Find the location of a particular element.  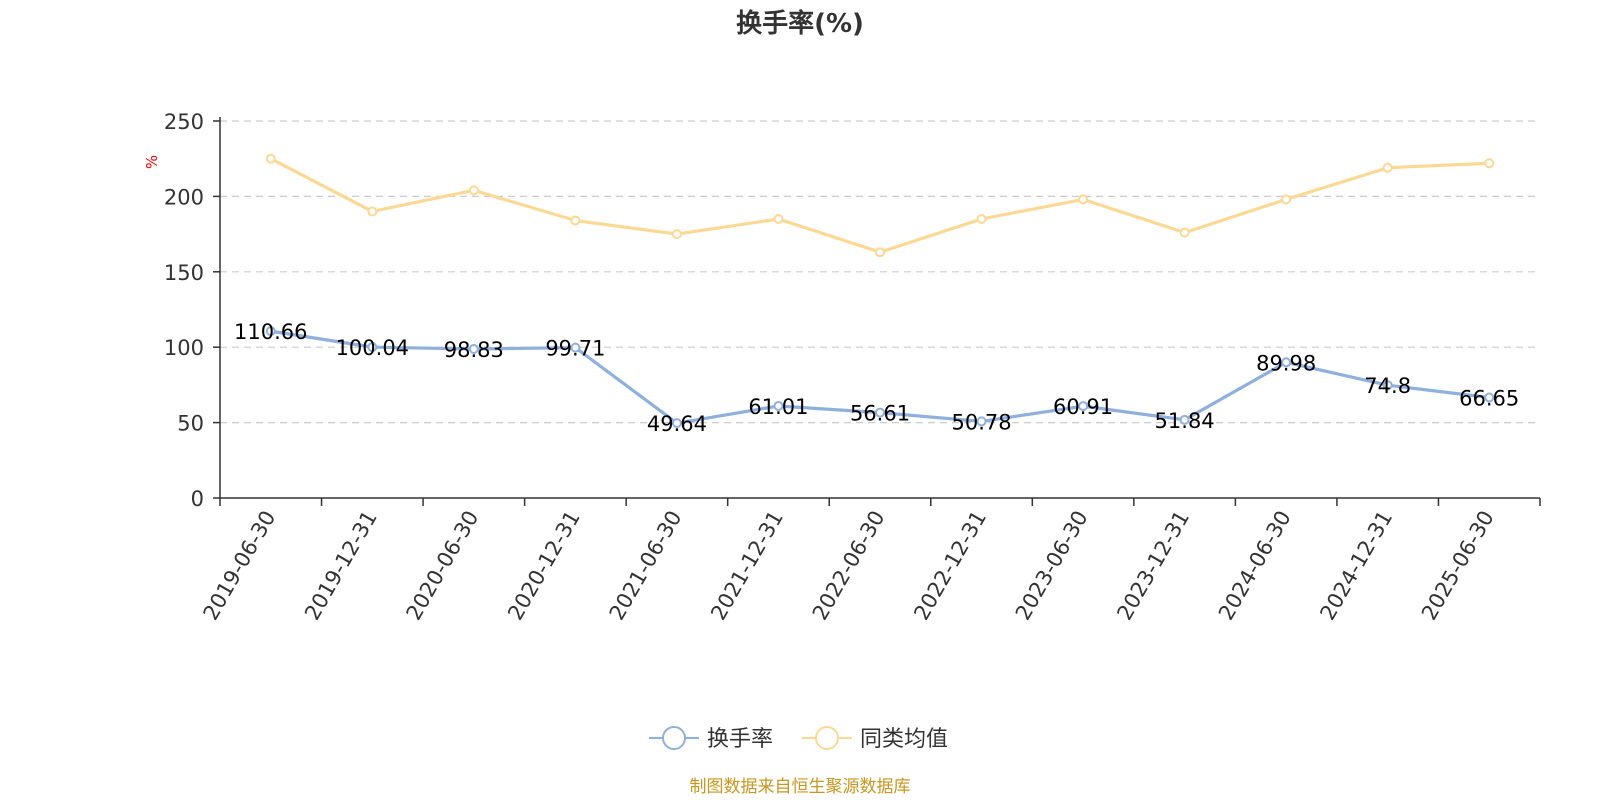

data-label: 100.04 is located at coordinates (372, 348).